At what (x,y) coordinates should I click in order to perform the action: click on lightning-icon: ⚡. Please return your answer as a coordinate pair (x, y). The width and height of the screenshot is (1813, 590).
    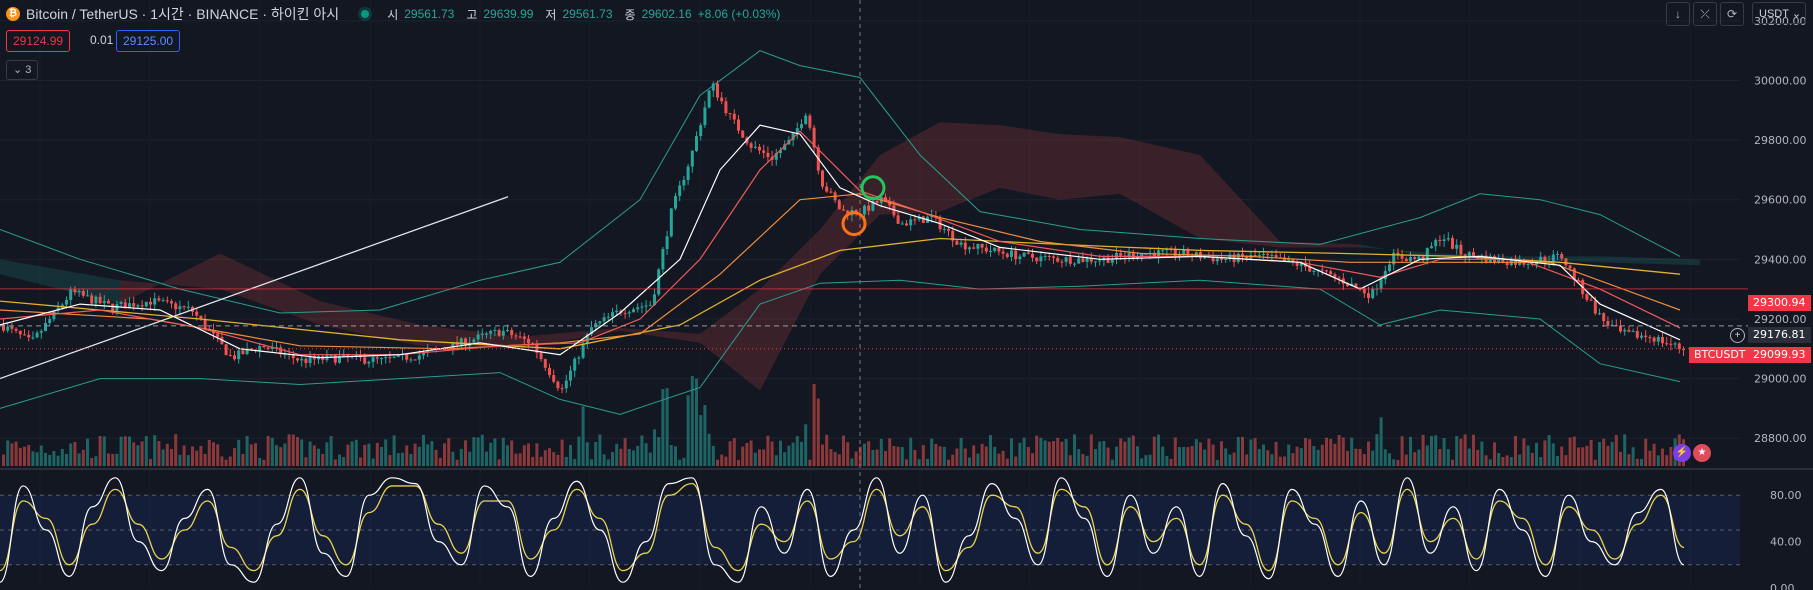
    Looking at the image, I should click on (1682, 453).